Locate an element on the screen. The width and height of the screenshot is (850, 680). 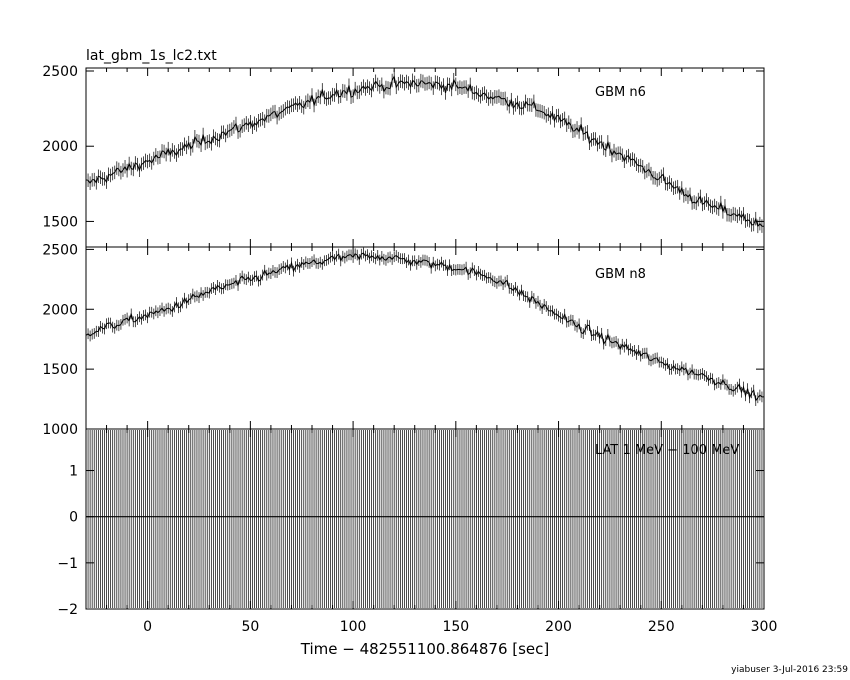
x-axis-ticks: 0 50 100 150 200 250 300 is located at coordinates (460, 627).